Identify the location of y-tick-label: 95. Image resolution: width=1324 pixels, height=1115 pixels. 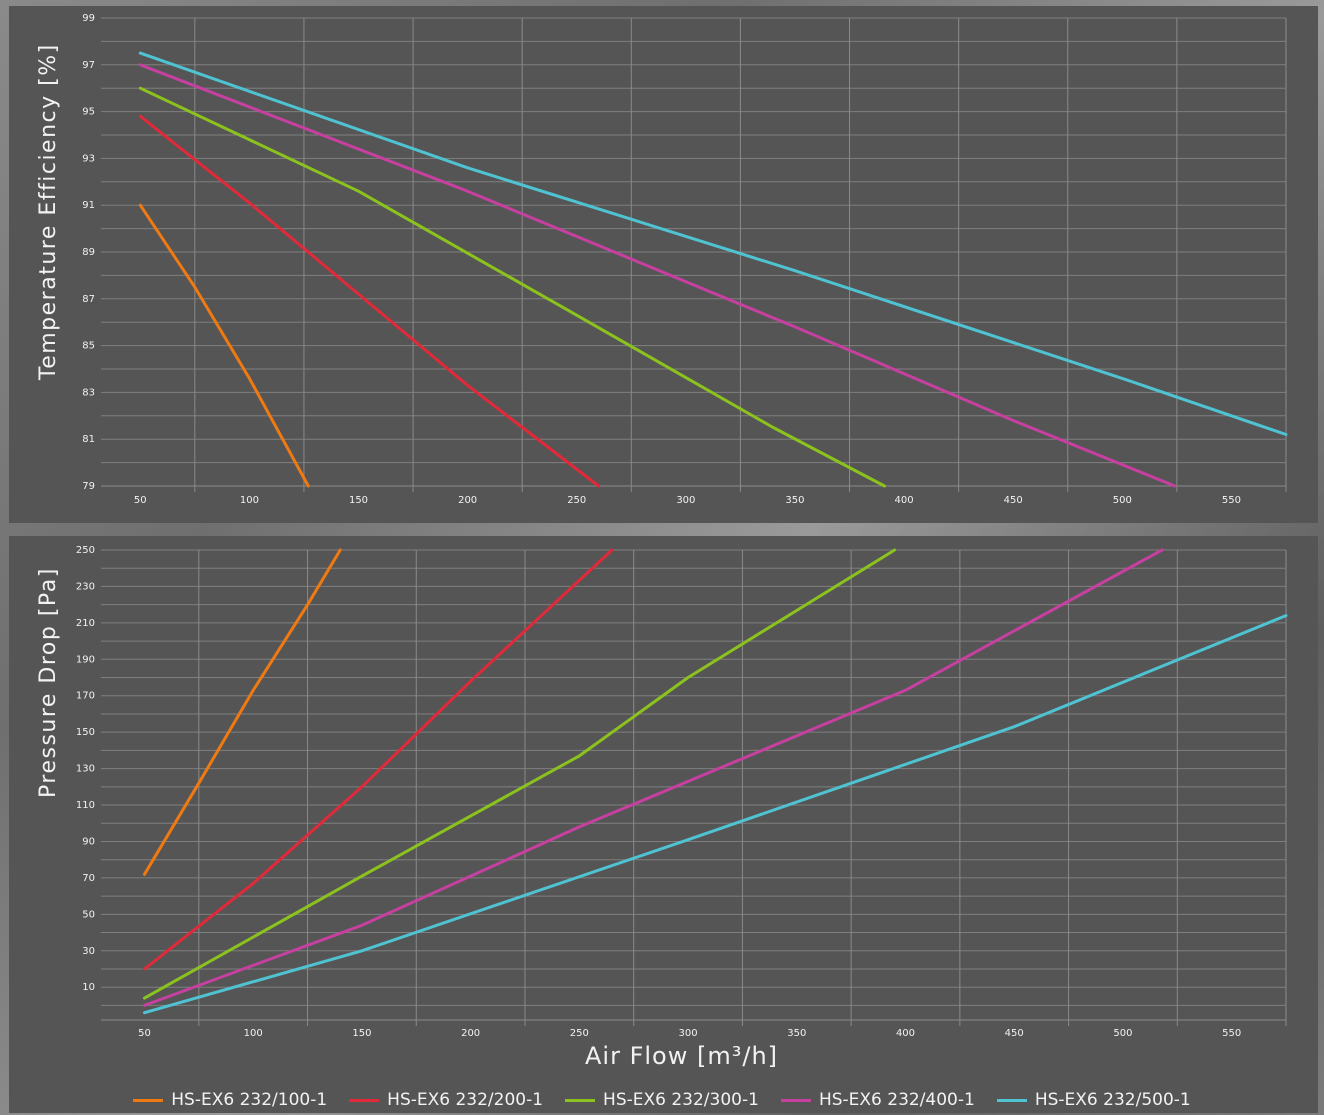
(88, 112).